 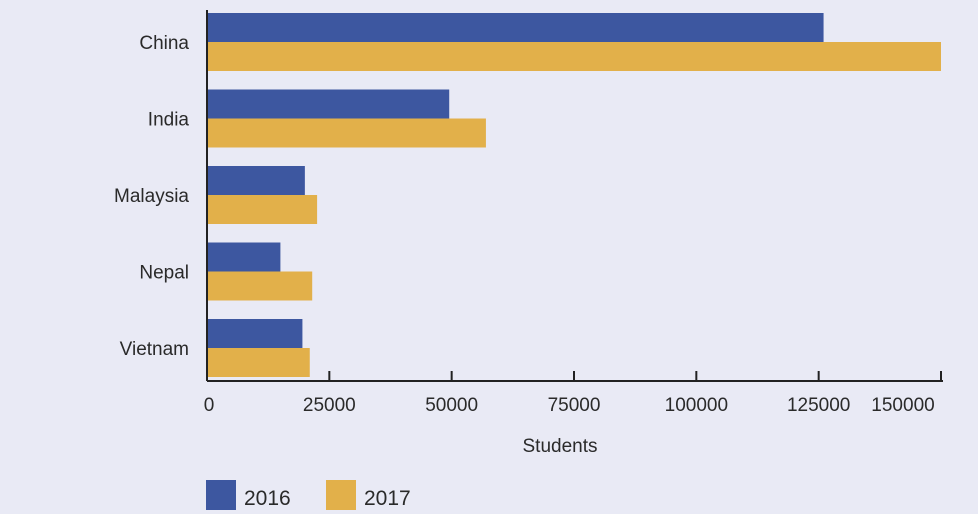 What do you see at coordinates (260, 286) in the screenshot?
I see `bar-nepal-2017` at bounding box center [260, 286].